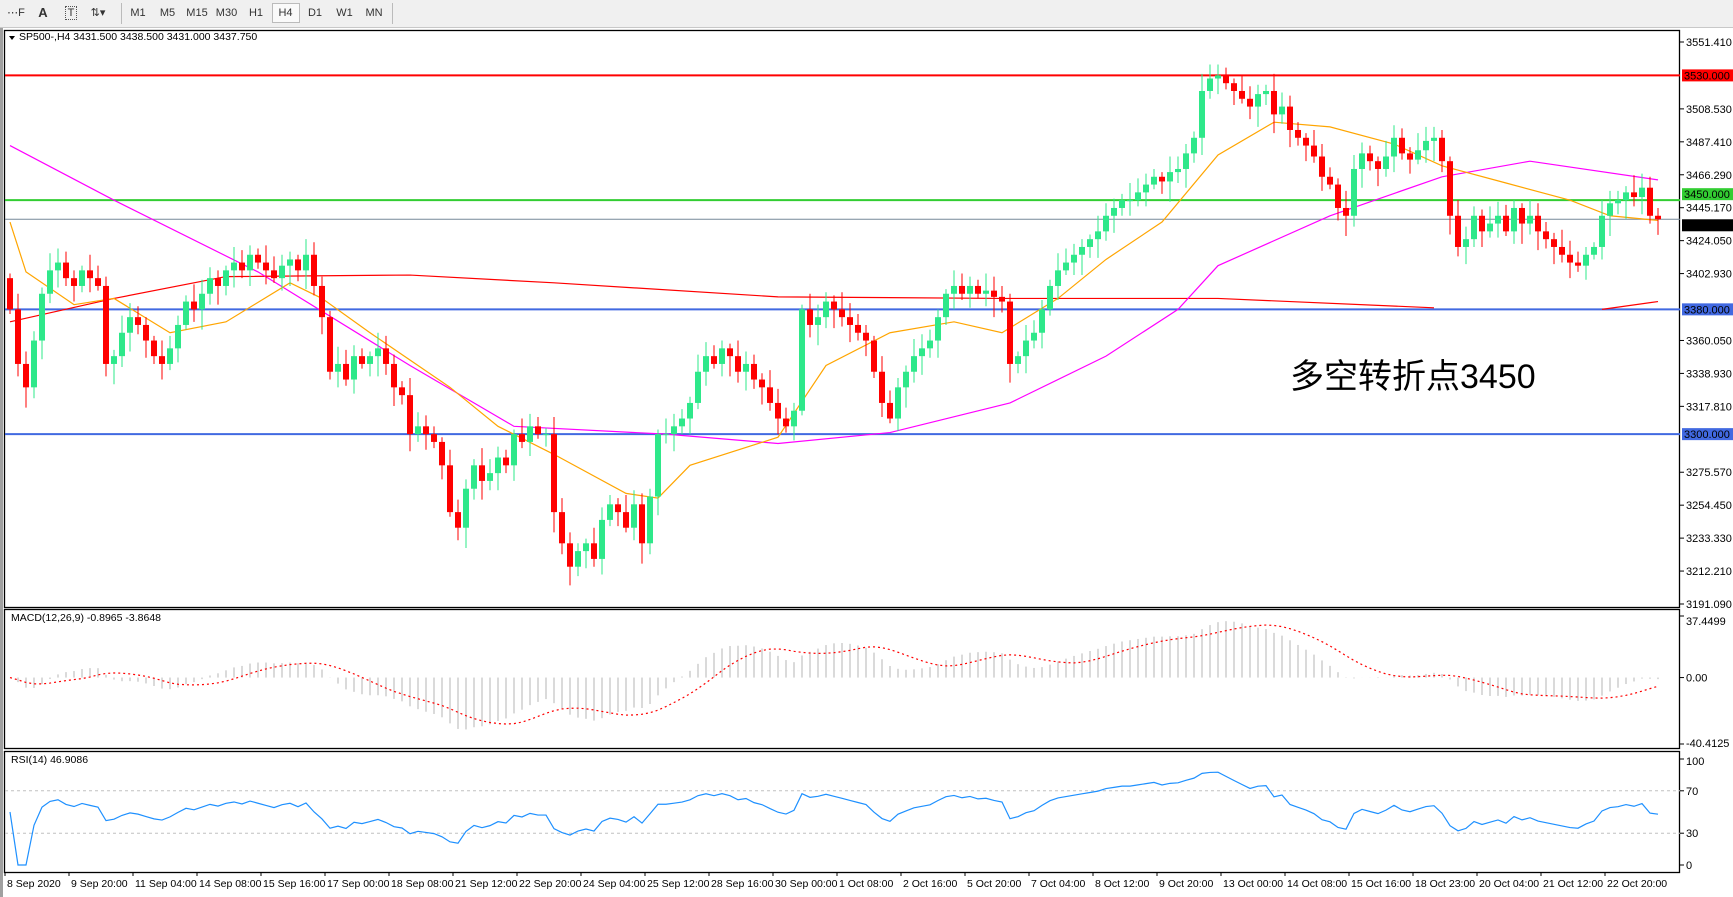 The height and width of the screenshot is (897, 1733). Describe the element at coordinates (12, 38) in the screenshot. I see `collapse-triangle-icon` at that location.